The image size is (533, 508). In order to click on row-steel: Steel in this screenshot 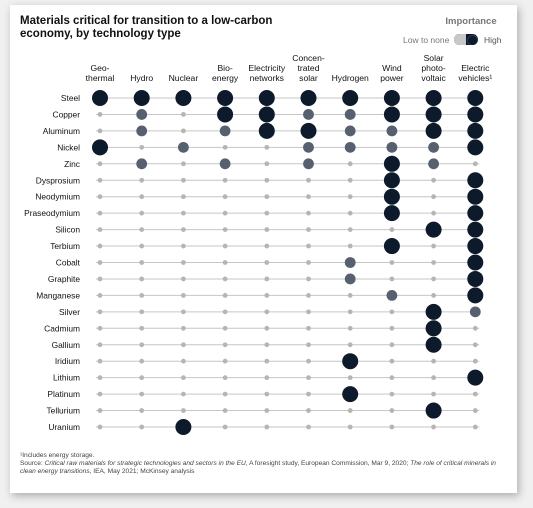, I will do `click(272, 98)`.